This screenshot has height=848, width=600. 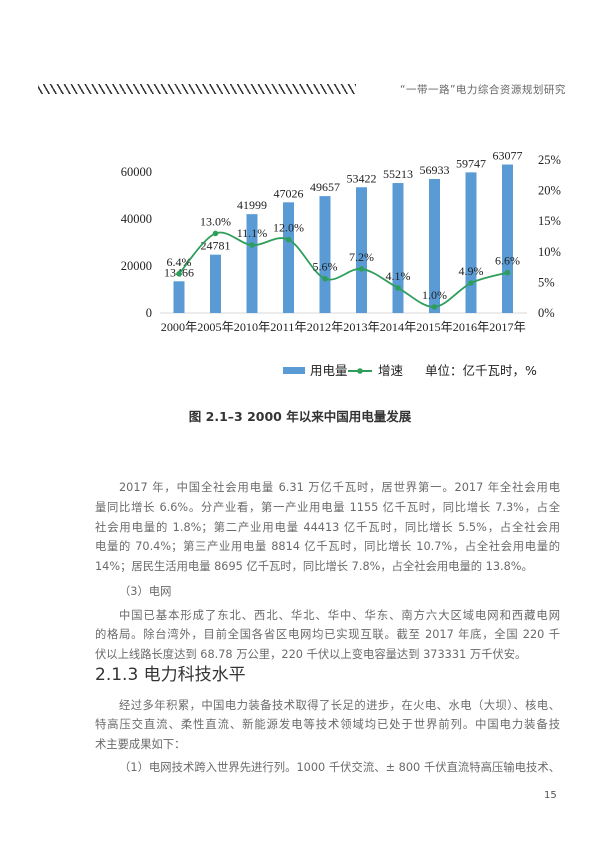 I want to click on bar-data-label: 47026, so click(x=289, y=193).